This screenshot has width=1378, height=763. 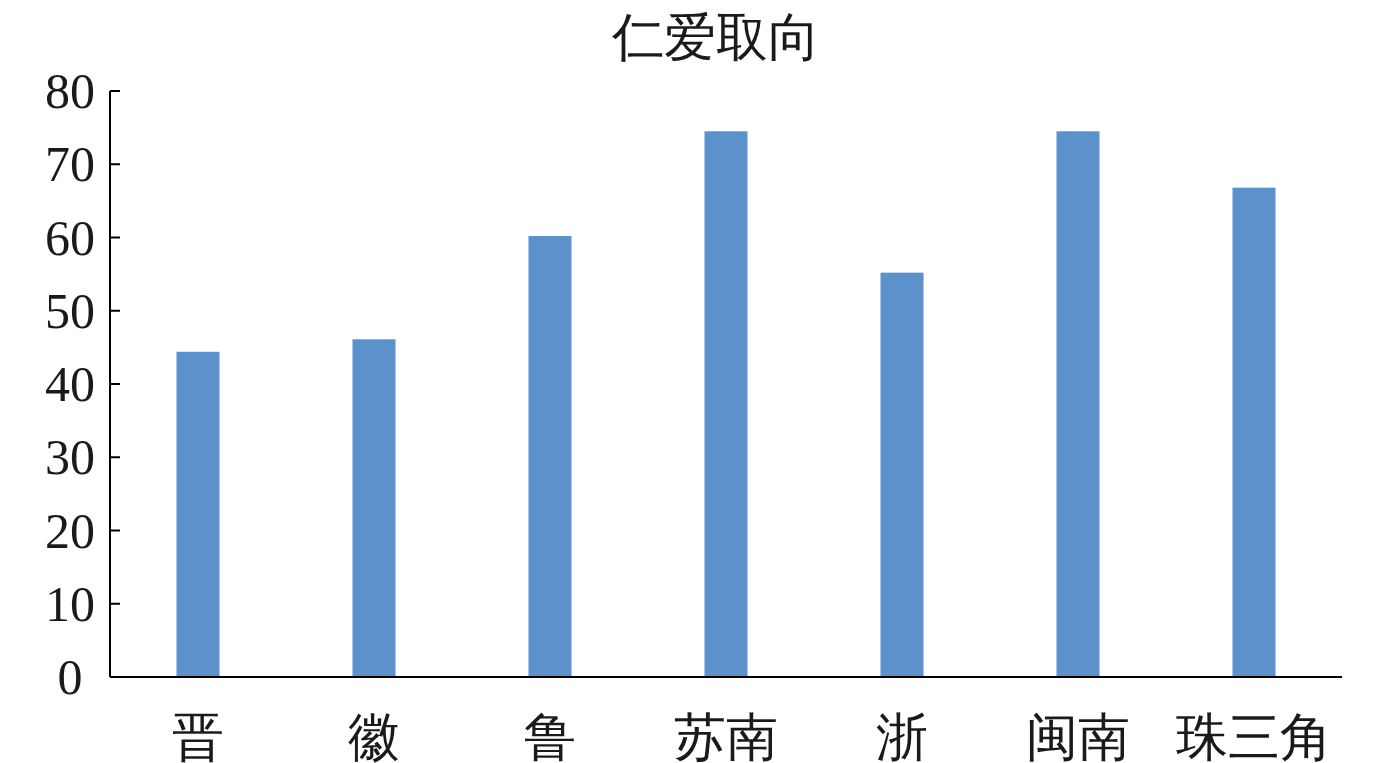 I want to click on y-tick-label: 20, so click(x=70, y=530).